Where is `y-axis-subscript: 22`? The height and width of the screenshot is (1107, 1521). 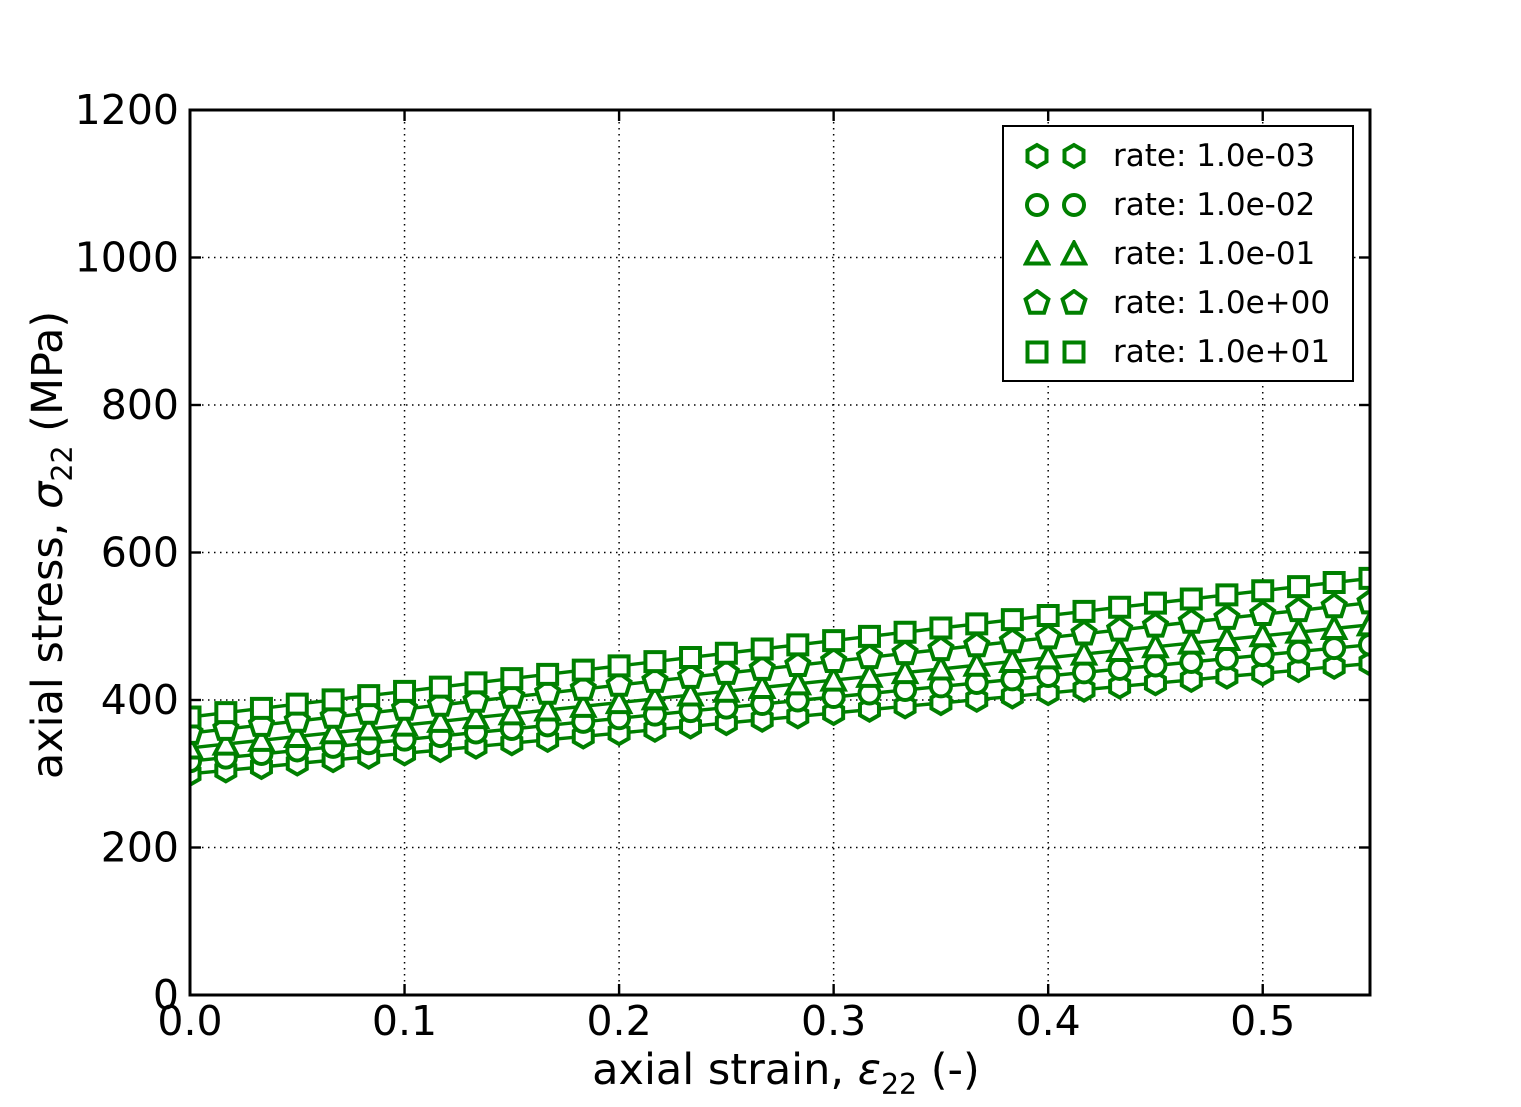 y-axis-subscript: 22 is located at coordinates (62, 463).